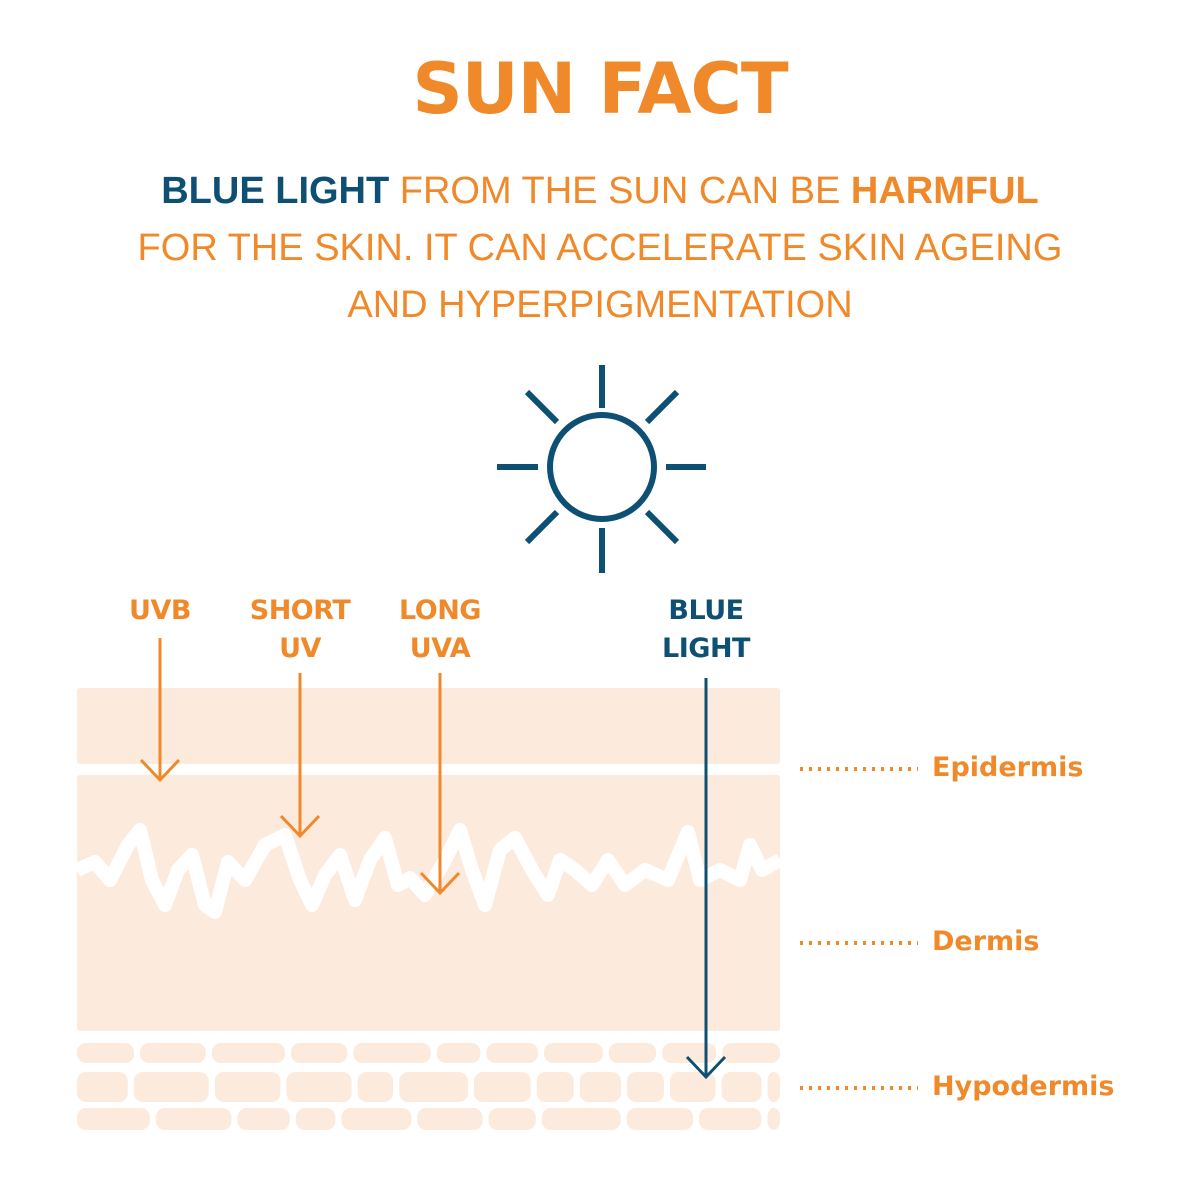  I want to click on ray-label-uvb: UVB, so click(160, 610).